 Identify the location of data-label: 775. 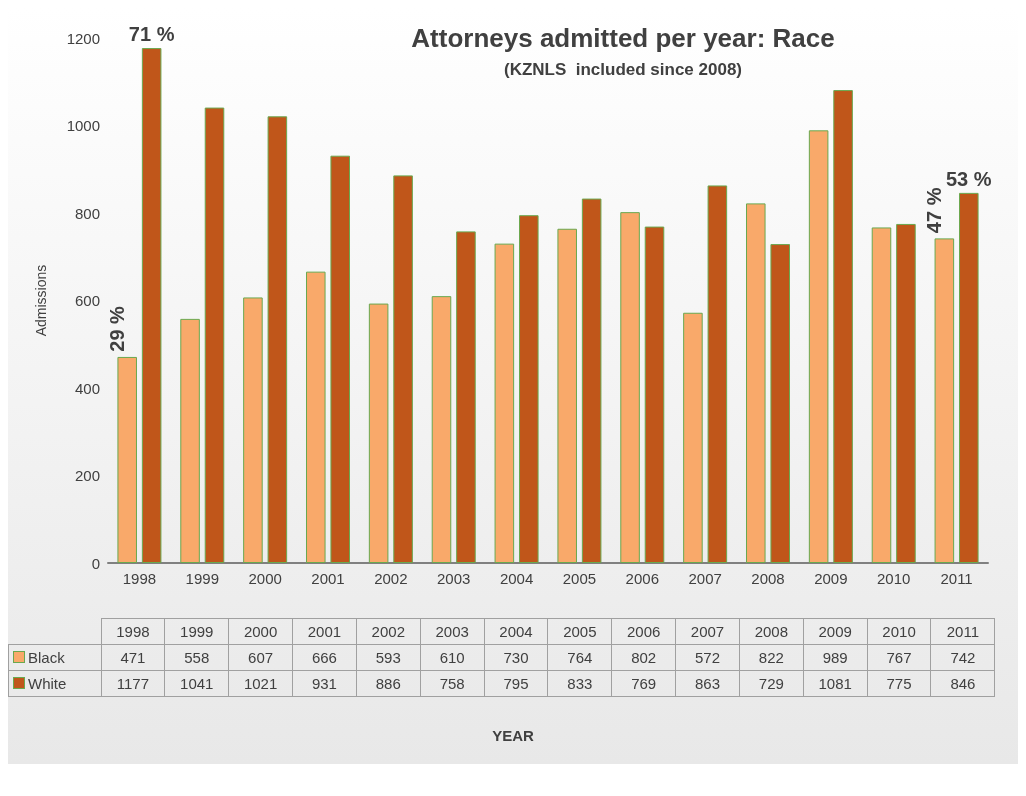
(899, 683).